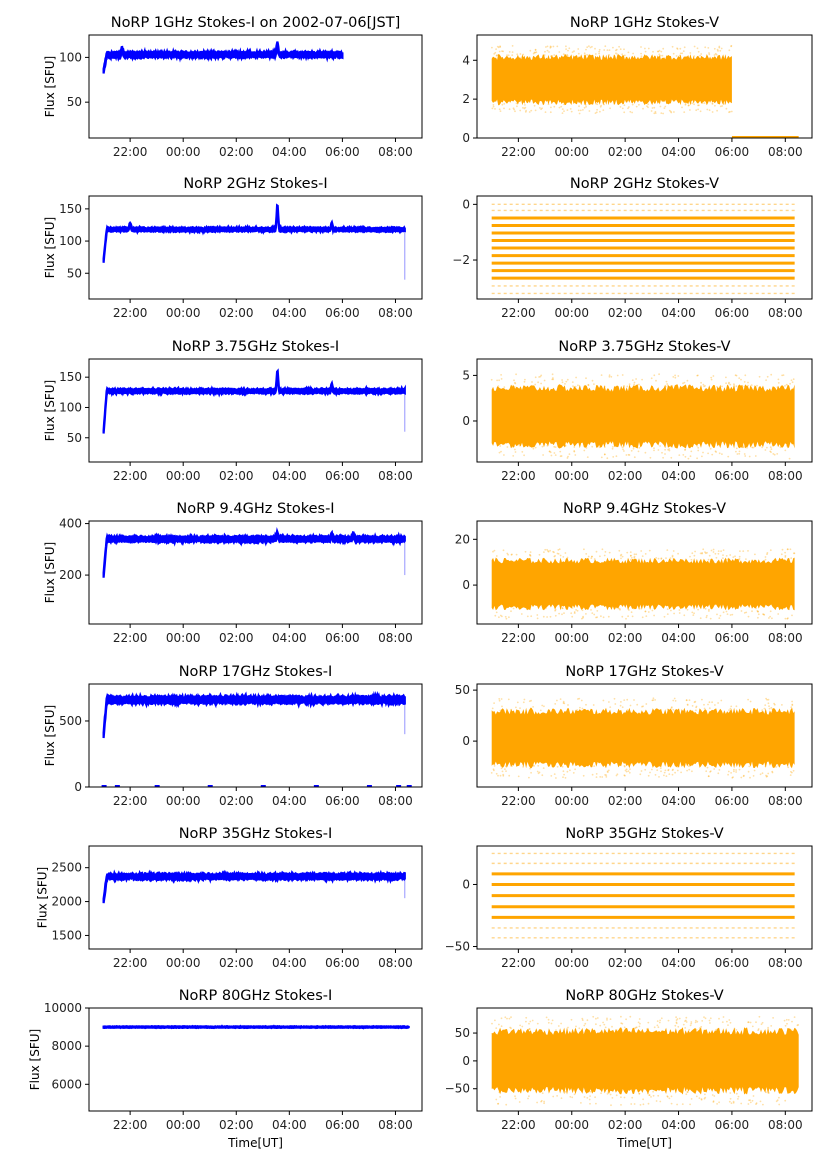 This screenshot has height=1169, width=827. I want to click on y-tick-label: −50, so click(457, 1089).